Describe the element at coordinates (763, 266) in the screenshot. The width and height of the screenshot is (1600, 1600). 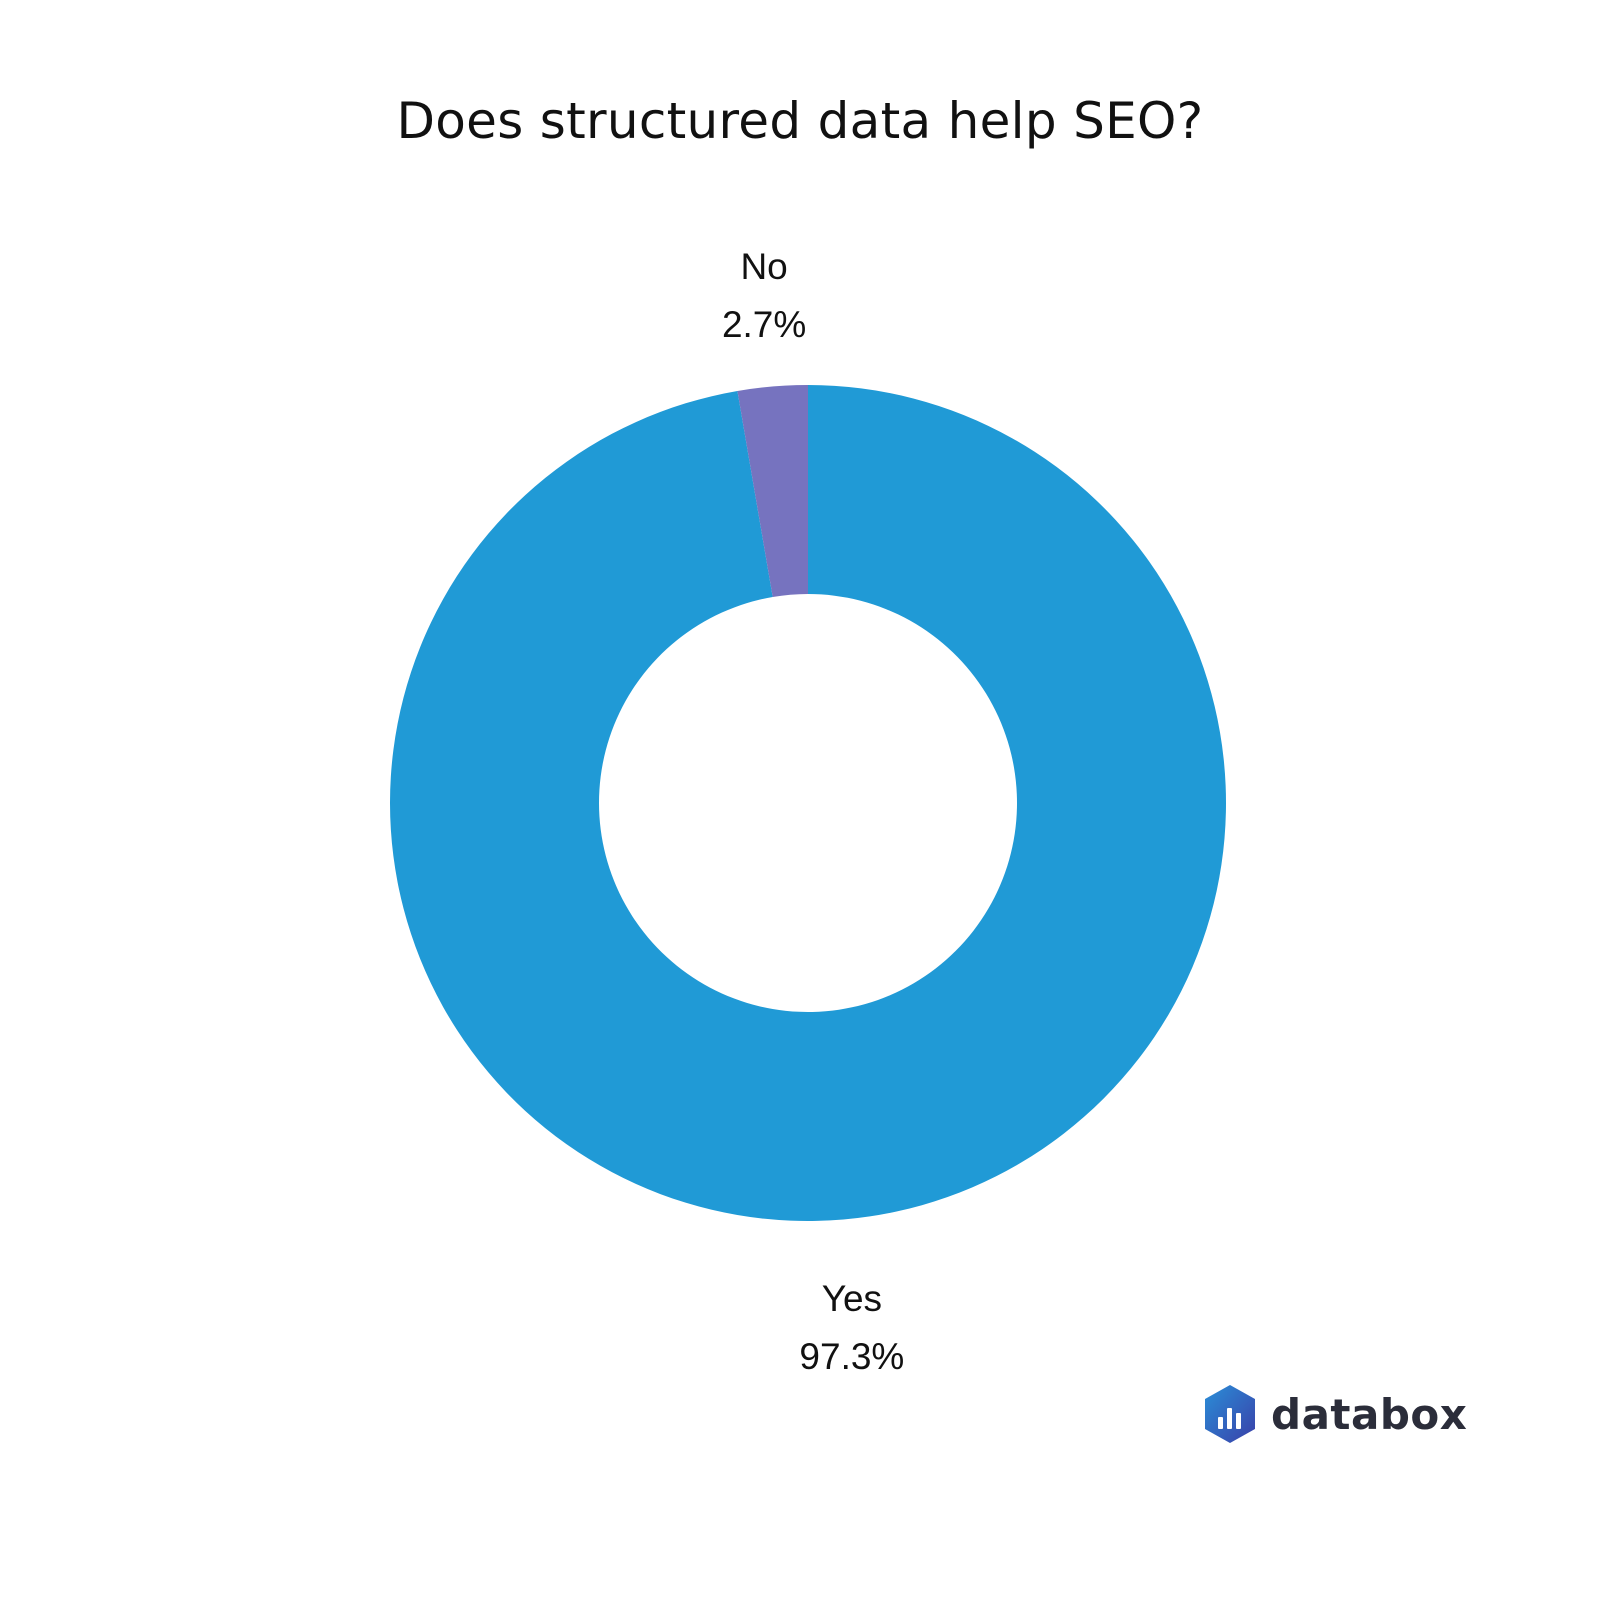
I see `slice-label-no: No` at that location.